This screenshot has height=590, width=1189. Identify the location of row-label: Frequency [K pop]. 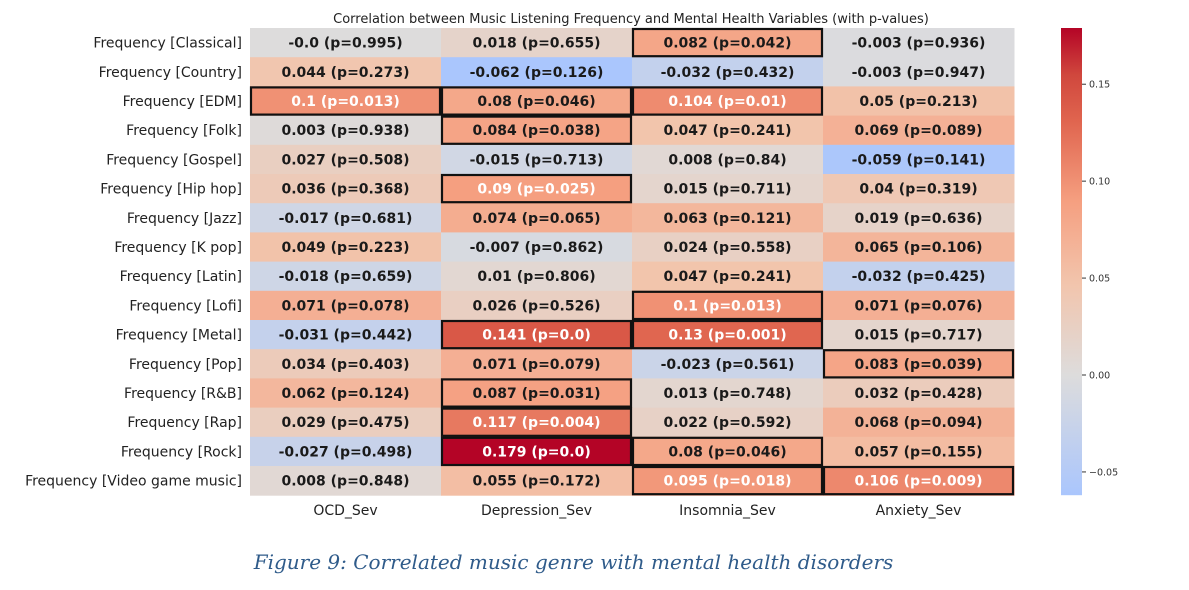
(178, 248).